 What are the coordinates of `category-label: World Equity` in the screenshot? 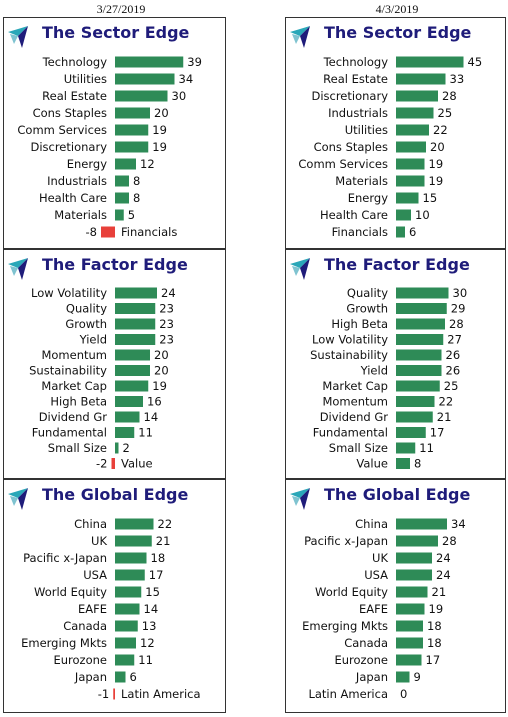 It's located at (70, 592).